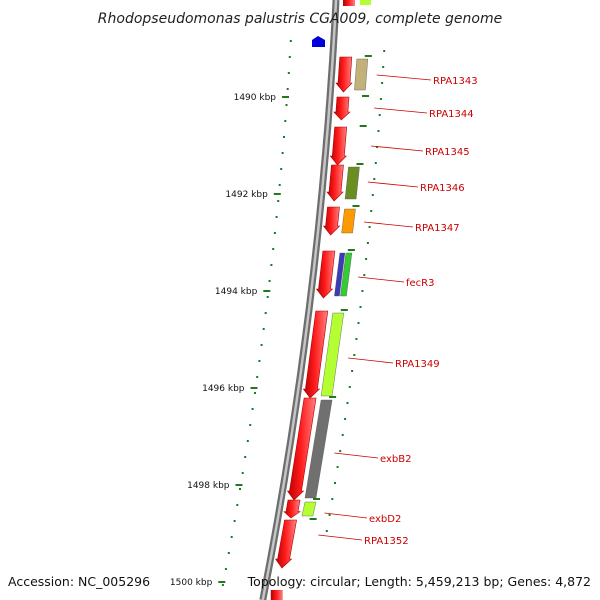  Describe the element at coordinates (318, 41) in the screenshot. I see `marker-icon` at that location.